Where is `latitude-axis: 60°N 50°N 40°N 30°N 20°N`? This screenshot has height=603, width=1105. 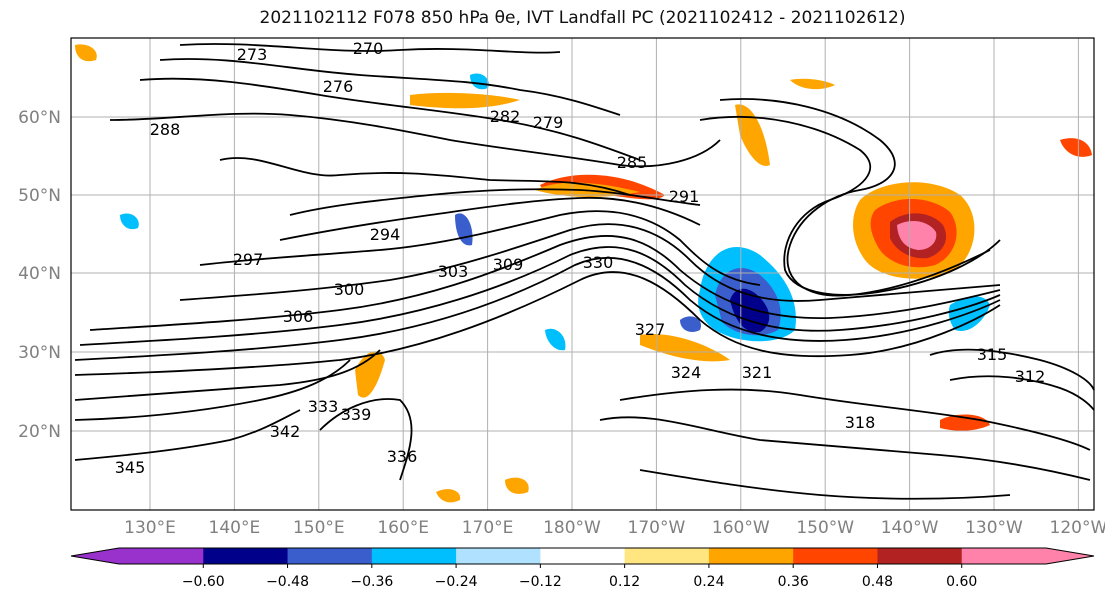
latitude-axis: 60°N 50°N 40°N 30°N 20°N is located at coordinates (39, 275).